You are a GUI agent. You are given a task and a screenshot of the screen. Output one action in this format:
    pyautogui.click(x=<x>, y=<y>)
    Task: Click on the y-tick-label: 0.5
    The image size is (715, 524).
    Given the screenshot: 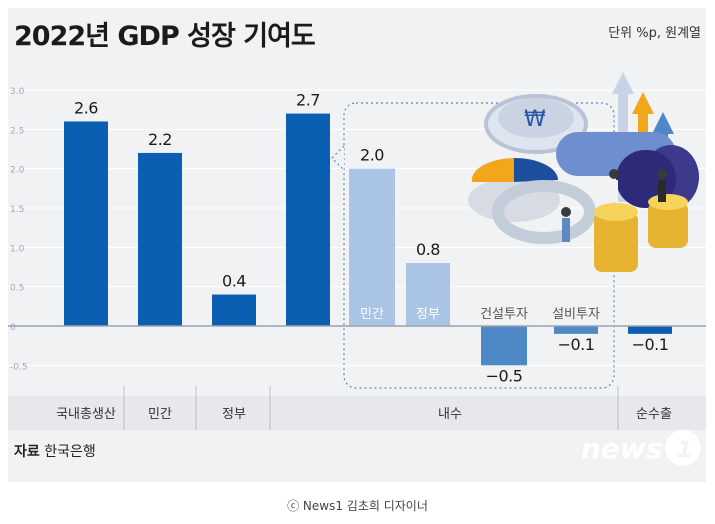 What is the action you would take?
    pyautogui.click(x=17, y=289)
    